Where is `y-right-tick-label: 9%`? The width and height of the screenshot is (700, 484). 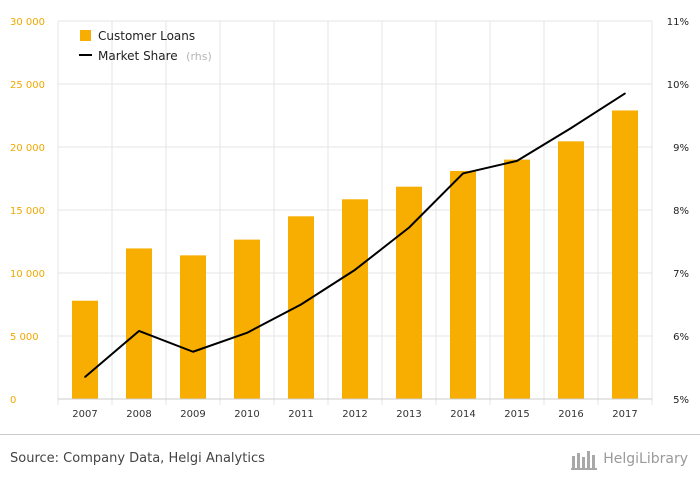 y-right-tick-label: 9% is located at coordinates (681, 148).